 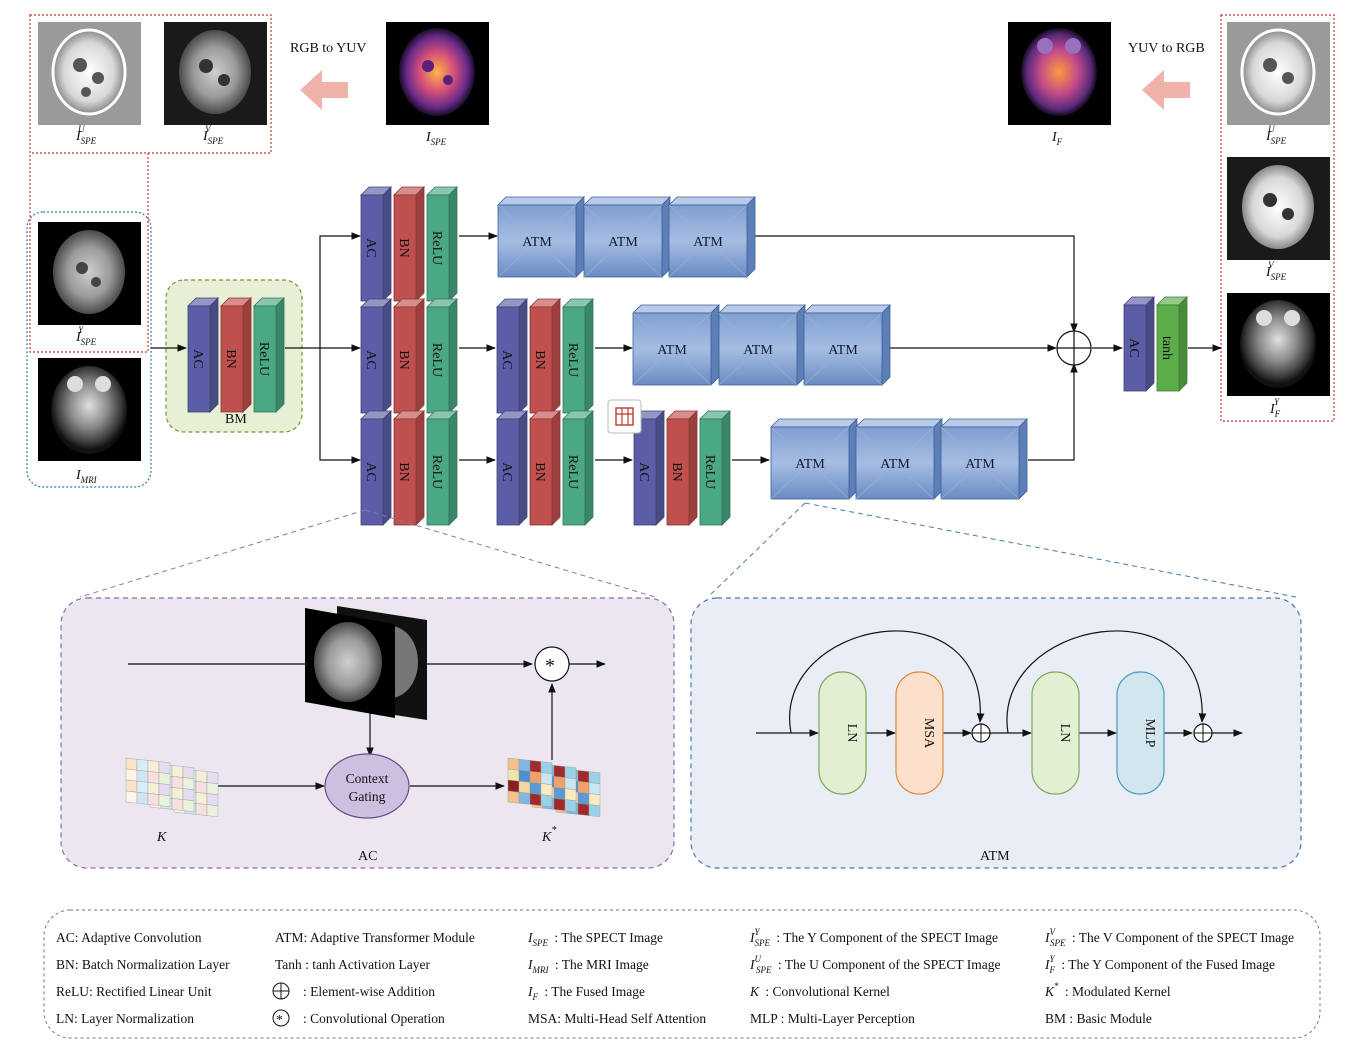 I want to click on legend-col2-item-1: ATM: Adaptive Transformer Module, so click(x=375, y=937).